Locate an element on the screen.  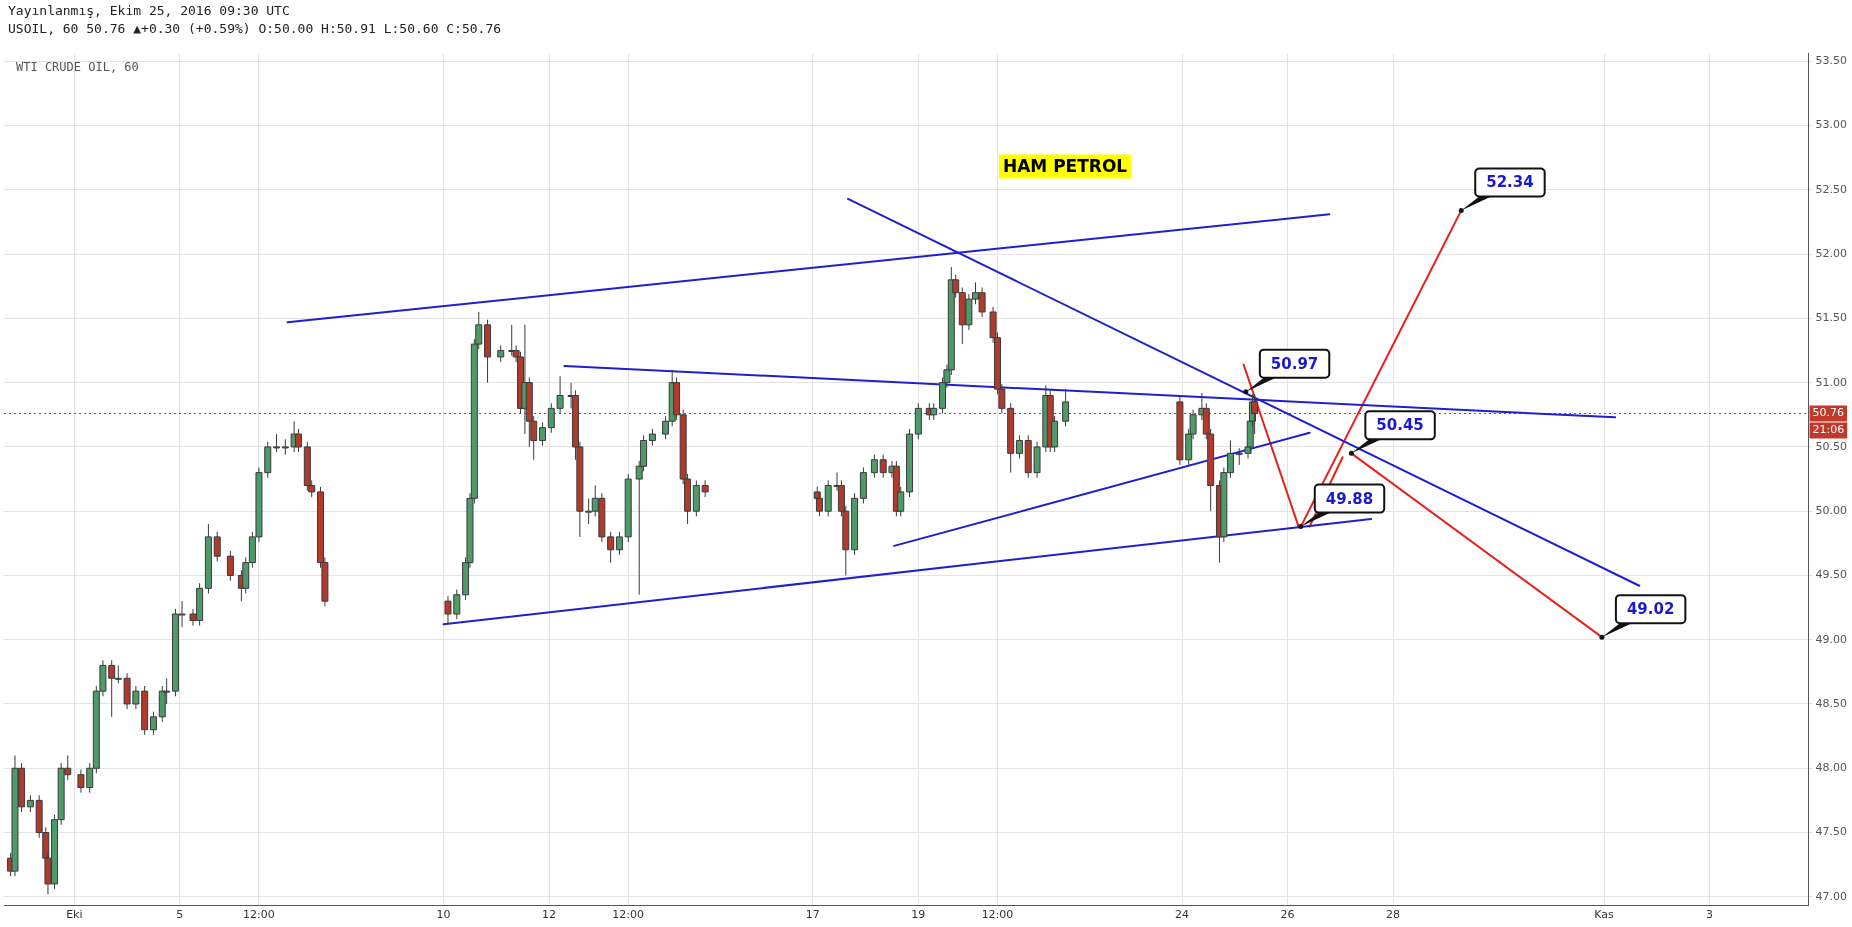
y-tick-label: 52.00 is located at coordinates (1831, 253).